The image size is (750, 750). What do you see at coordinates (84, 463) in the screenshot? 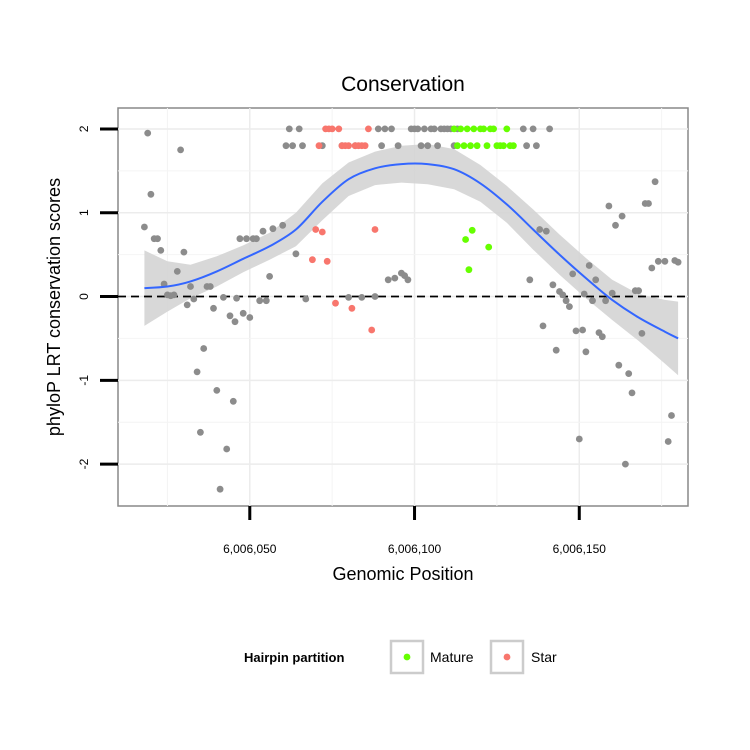
I see `y-tick-label: -2` at bounding box center [84, 463].